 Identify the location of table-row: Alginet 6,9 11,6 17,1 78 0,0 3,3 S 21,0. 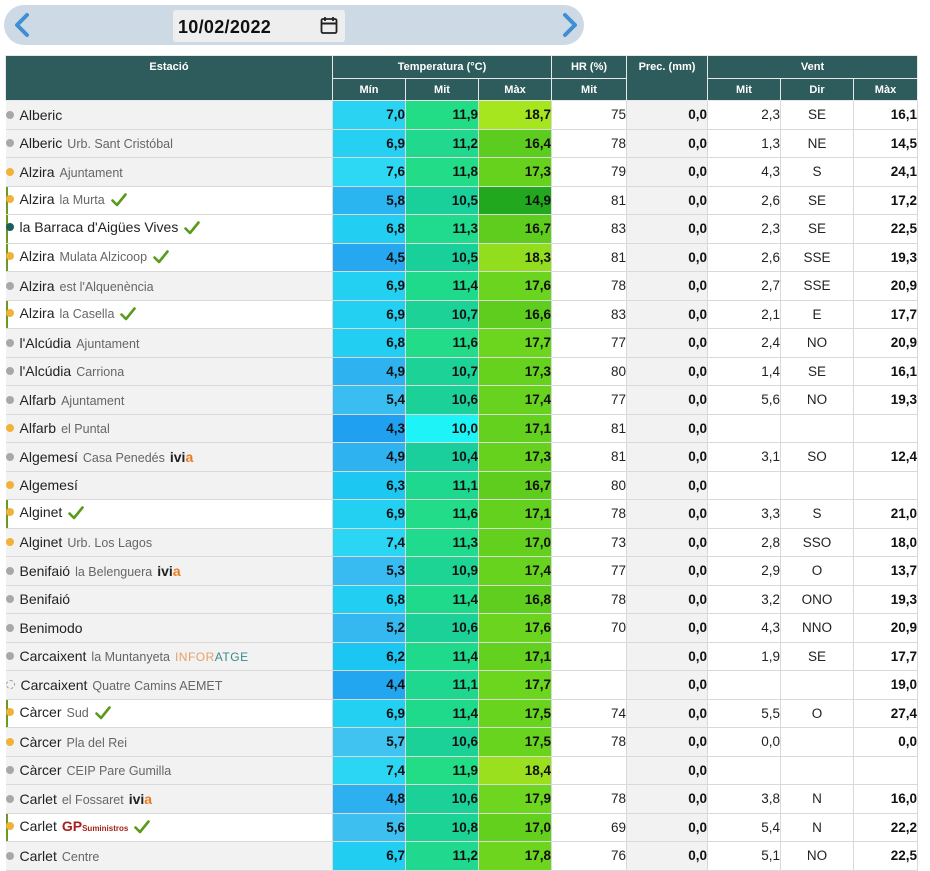
(461, 514).